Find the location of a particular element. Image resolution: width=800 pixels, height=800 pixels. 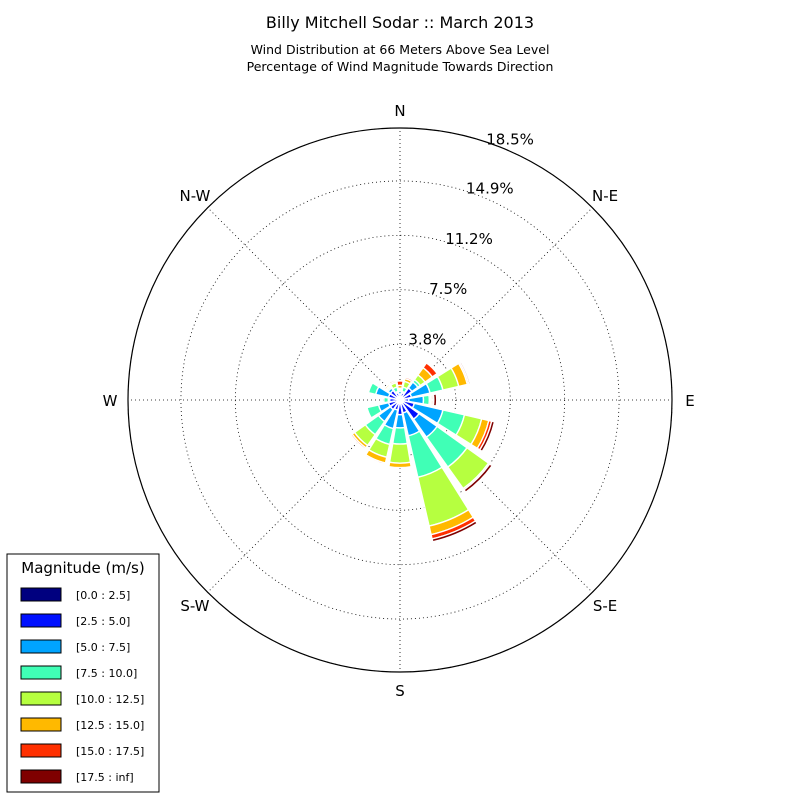

legend-label-7: [17.5 : inf] is located at coordinates (105, 777).